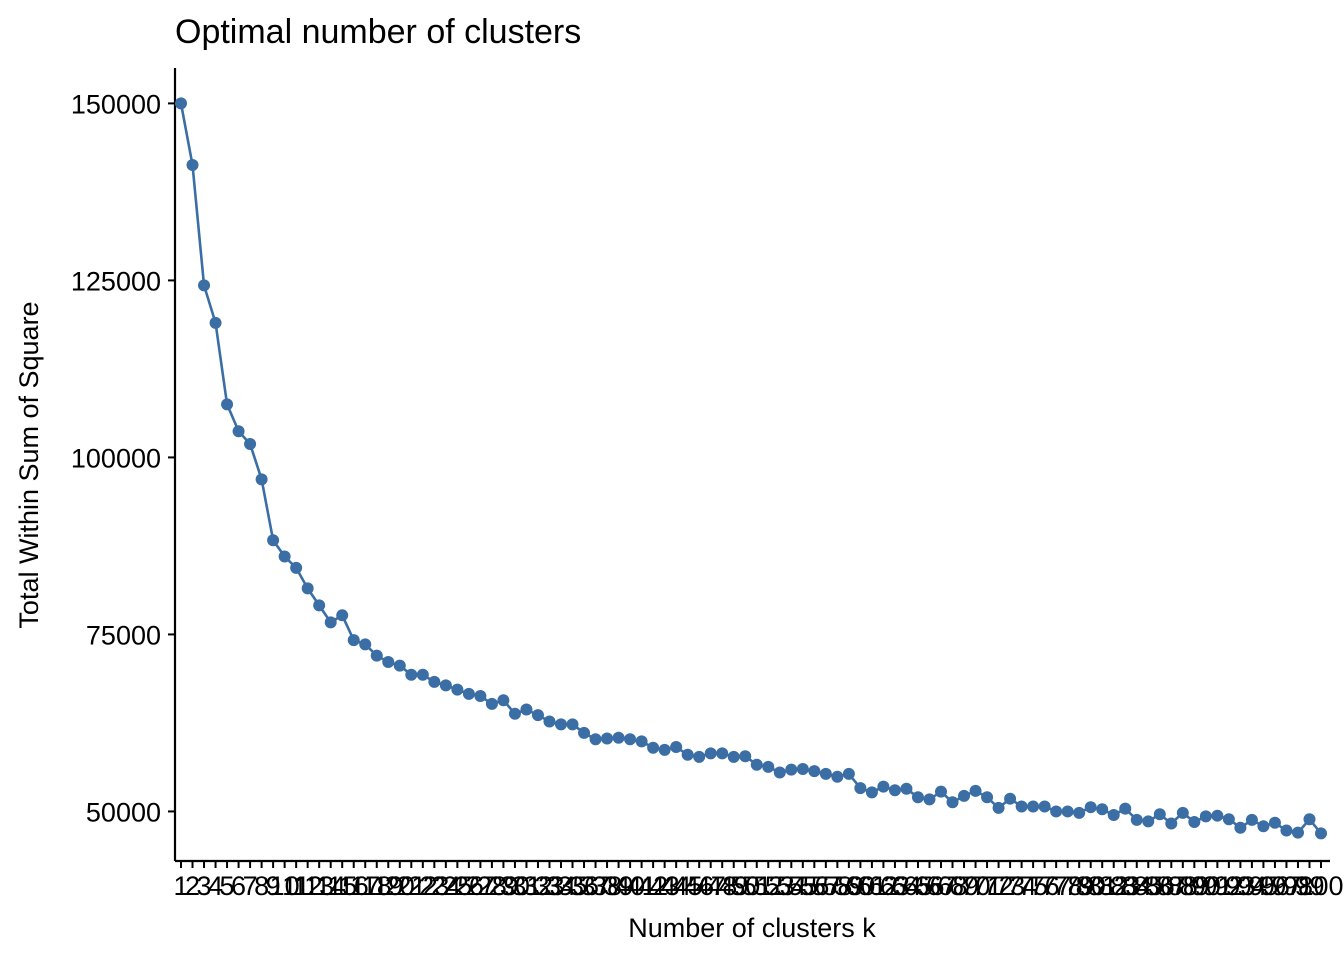 The width and height of the screenshot is (1344, 960). Describe the element at coordinates (734, 886) in the screenshot. I see `x-tick-label: 49` at that location.